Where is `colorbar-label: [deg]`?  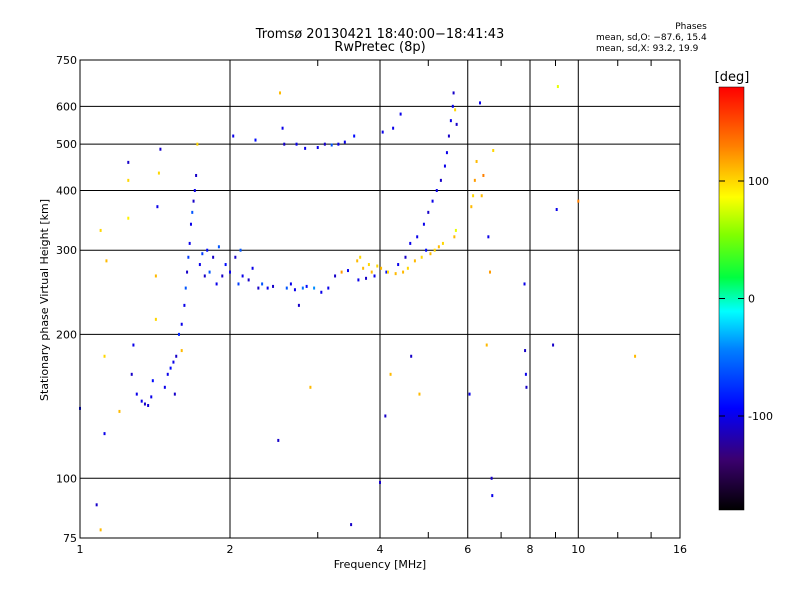
colorbar-label: [deg] is located at coordinates (732, 77).